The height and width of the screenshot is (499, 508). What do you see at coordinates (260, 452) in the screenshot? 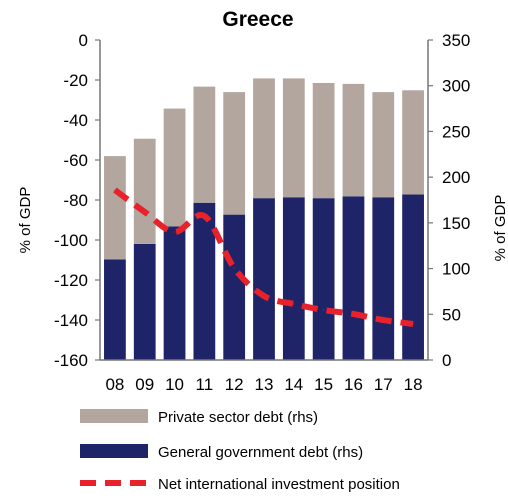
I see `legend-label: General government debt (rhs)` at bounding box center [260, 452].